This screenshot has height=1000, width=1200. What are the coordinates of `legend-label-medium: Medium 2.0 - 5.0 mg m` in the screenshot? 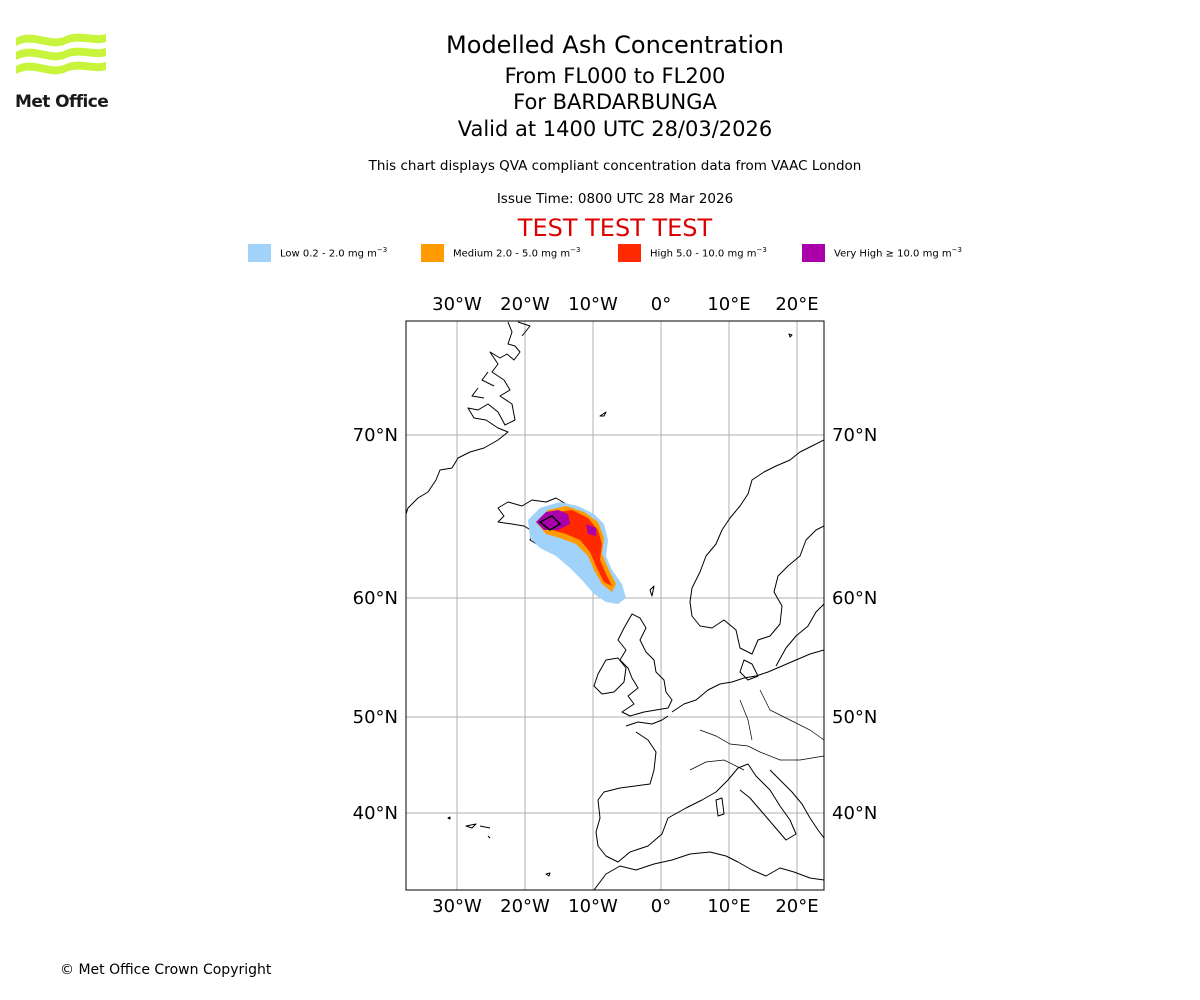 It's located at (512, 254).